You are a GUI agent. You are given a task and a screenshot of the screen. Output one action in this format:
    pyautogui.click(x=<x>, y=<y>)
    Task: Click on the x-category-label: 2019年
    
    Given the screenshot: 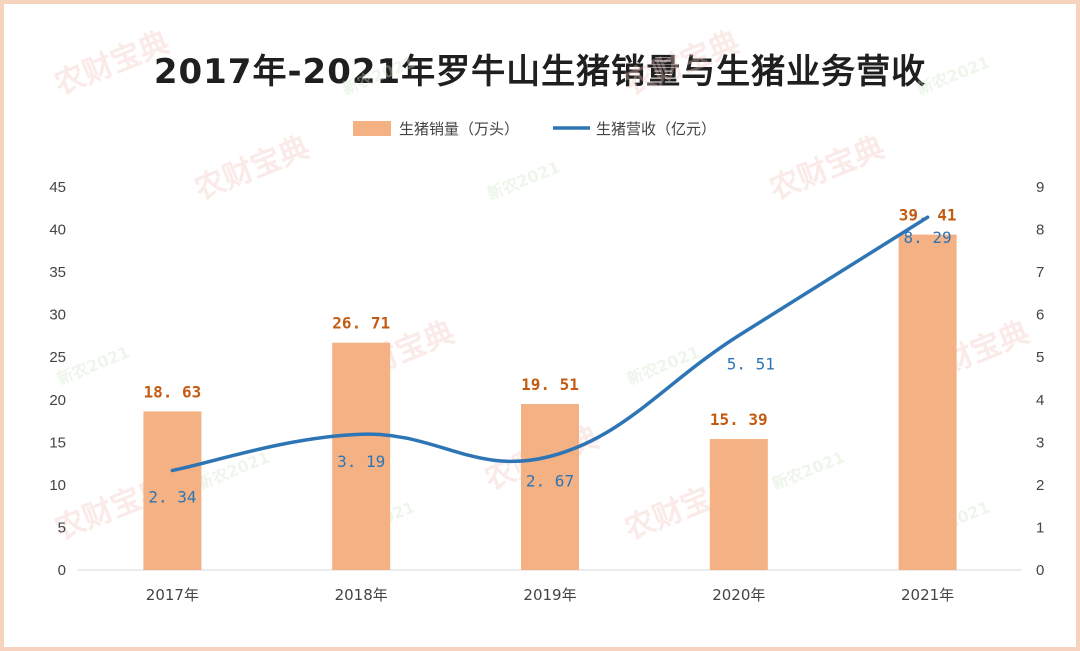 What is the action you would take?
    pyautogui.click(x=549, y=595)
    